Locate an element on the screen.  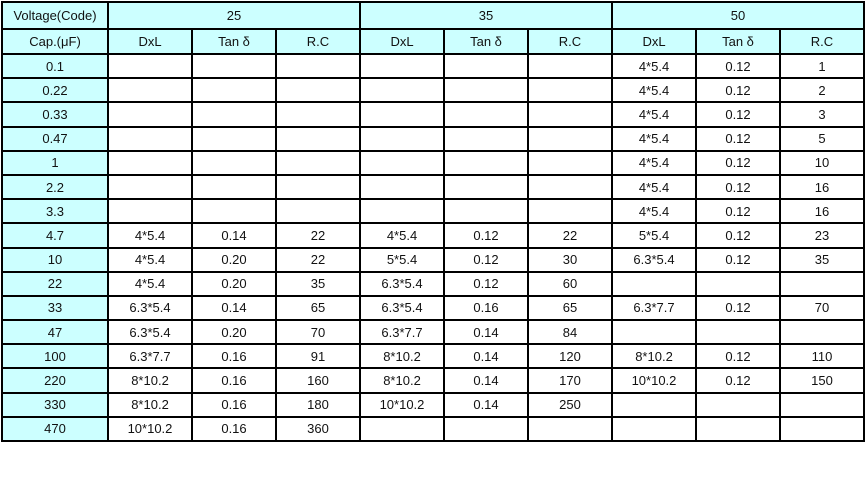
capacitance-cell: 10 is located at coordinates (55, 259).